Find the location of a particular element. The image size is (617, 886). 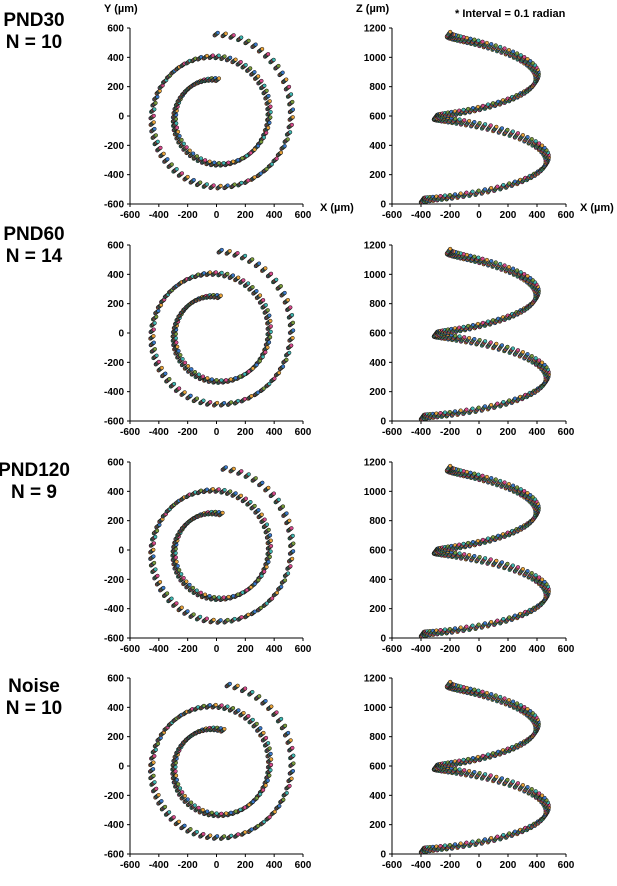

y-tick-label: 0 is located at coordinates (121, 767).